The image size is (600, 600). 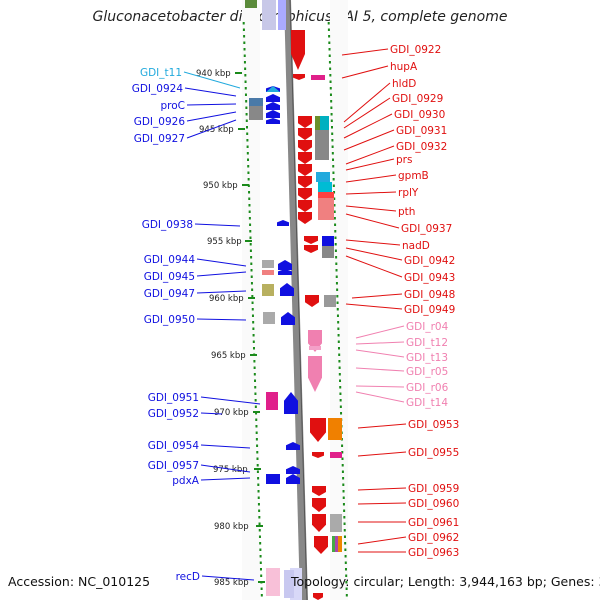 I want to click on gene-label-GDI_0944: GDI_0944, so click(x=170, y=260).